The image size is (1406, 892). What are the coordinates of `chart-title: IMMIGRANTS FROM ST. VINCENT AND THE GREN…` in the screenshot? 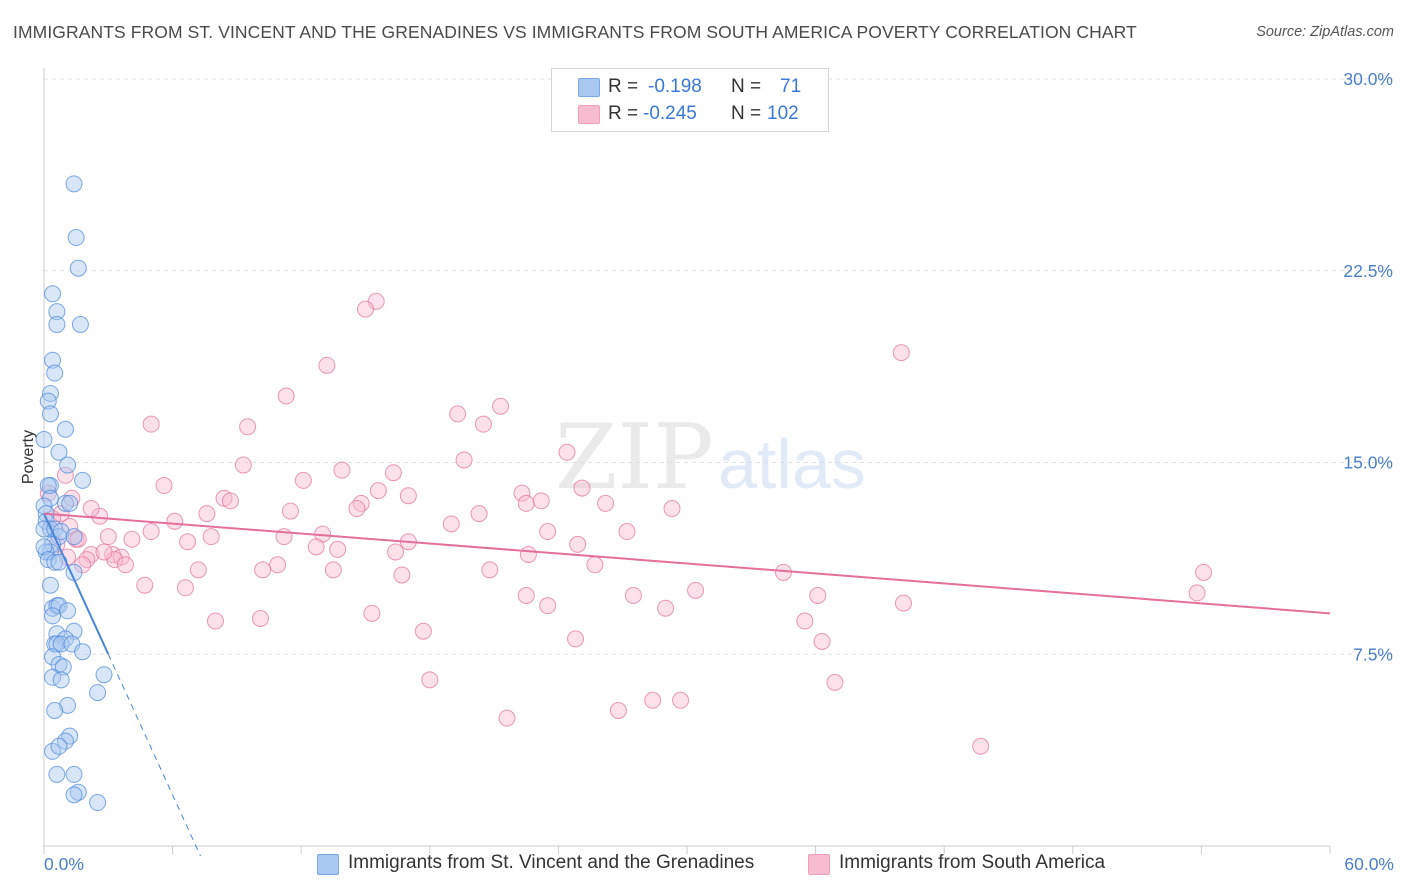 It's located at (575, 32).